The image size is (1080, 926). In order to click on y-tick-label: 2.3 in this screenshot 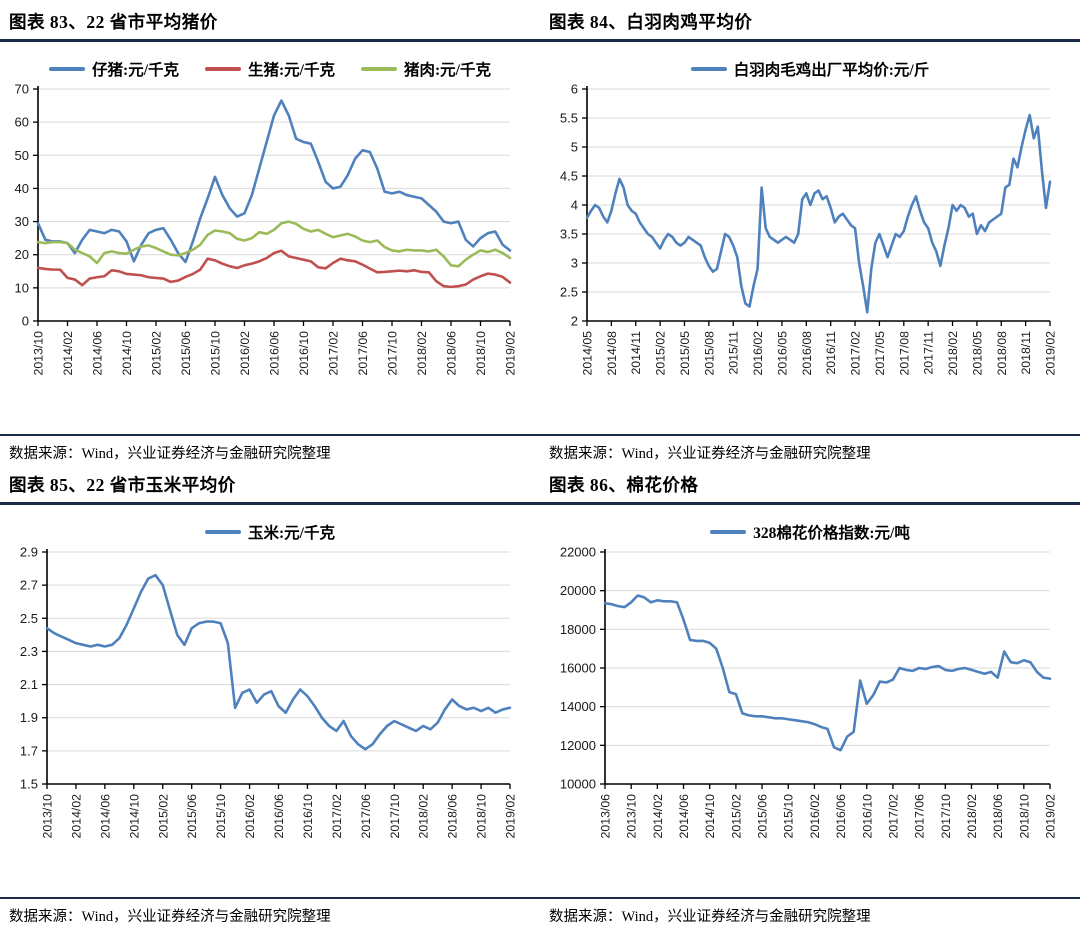, I will do `click(29, 651)`.